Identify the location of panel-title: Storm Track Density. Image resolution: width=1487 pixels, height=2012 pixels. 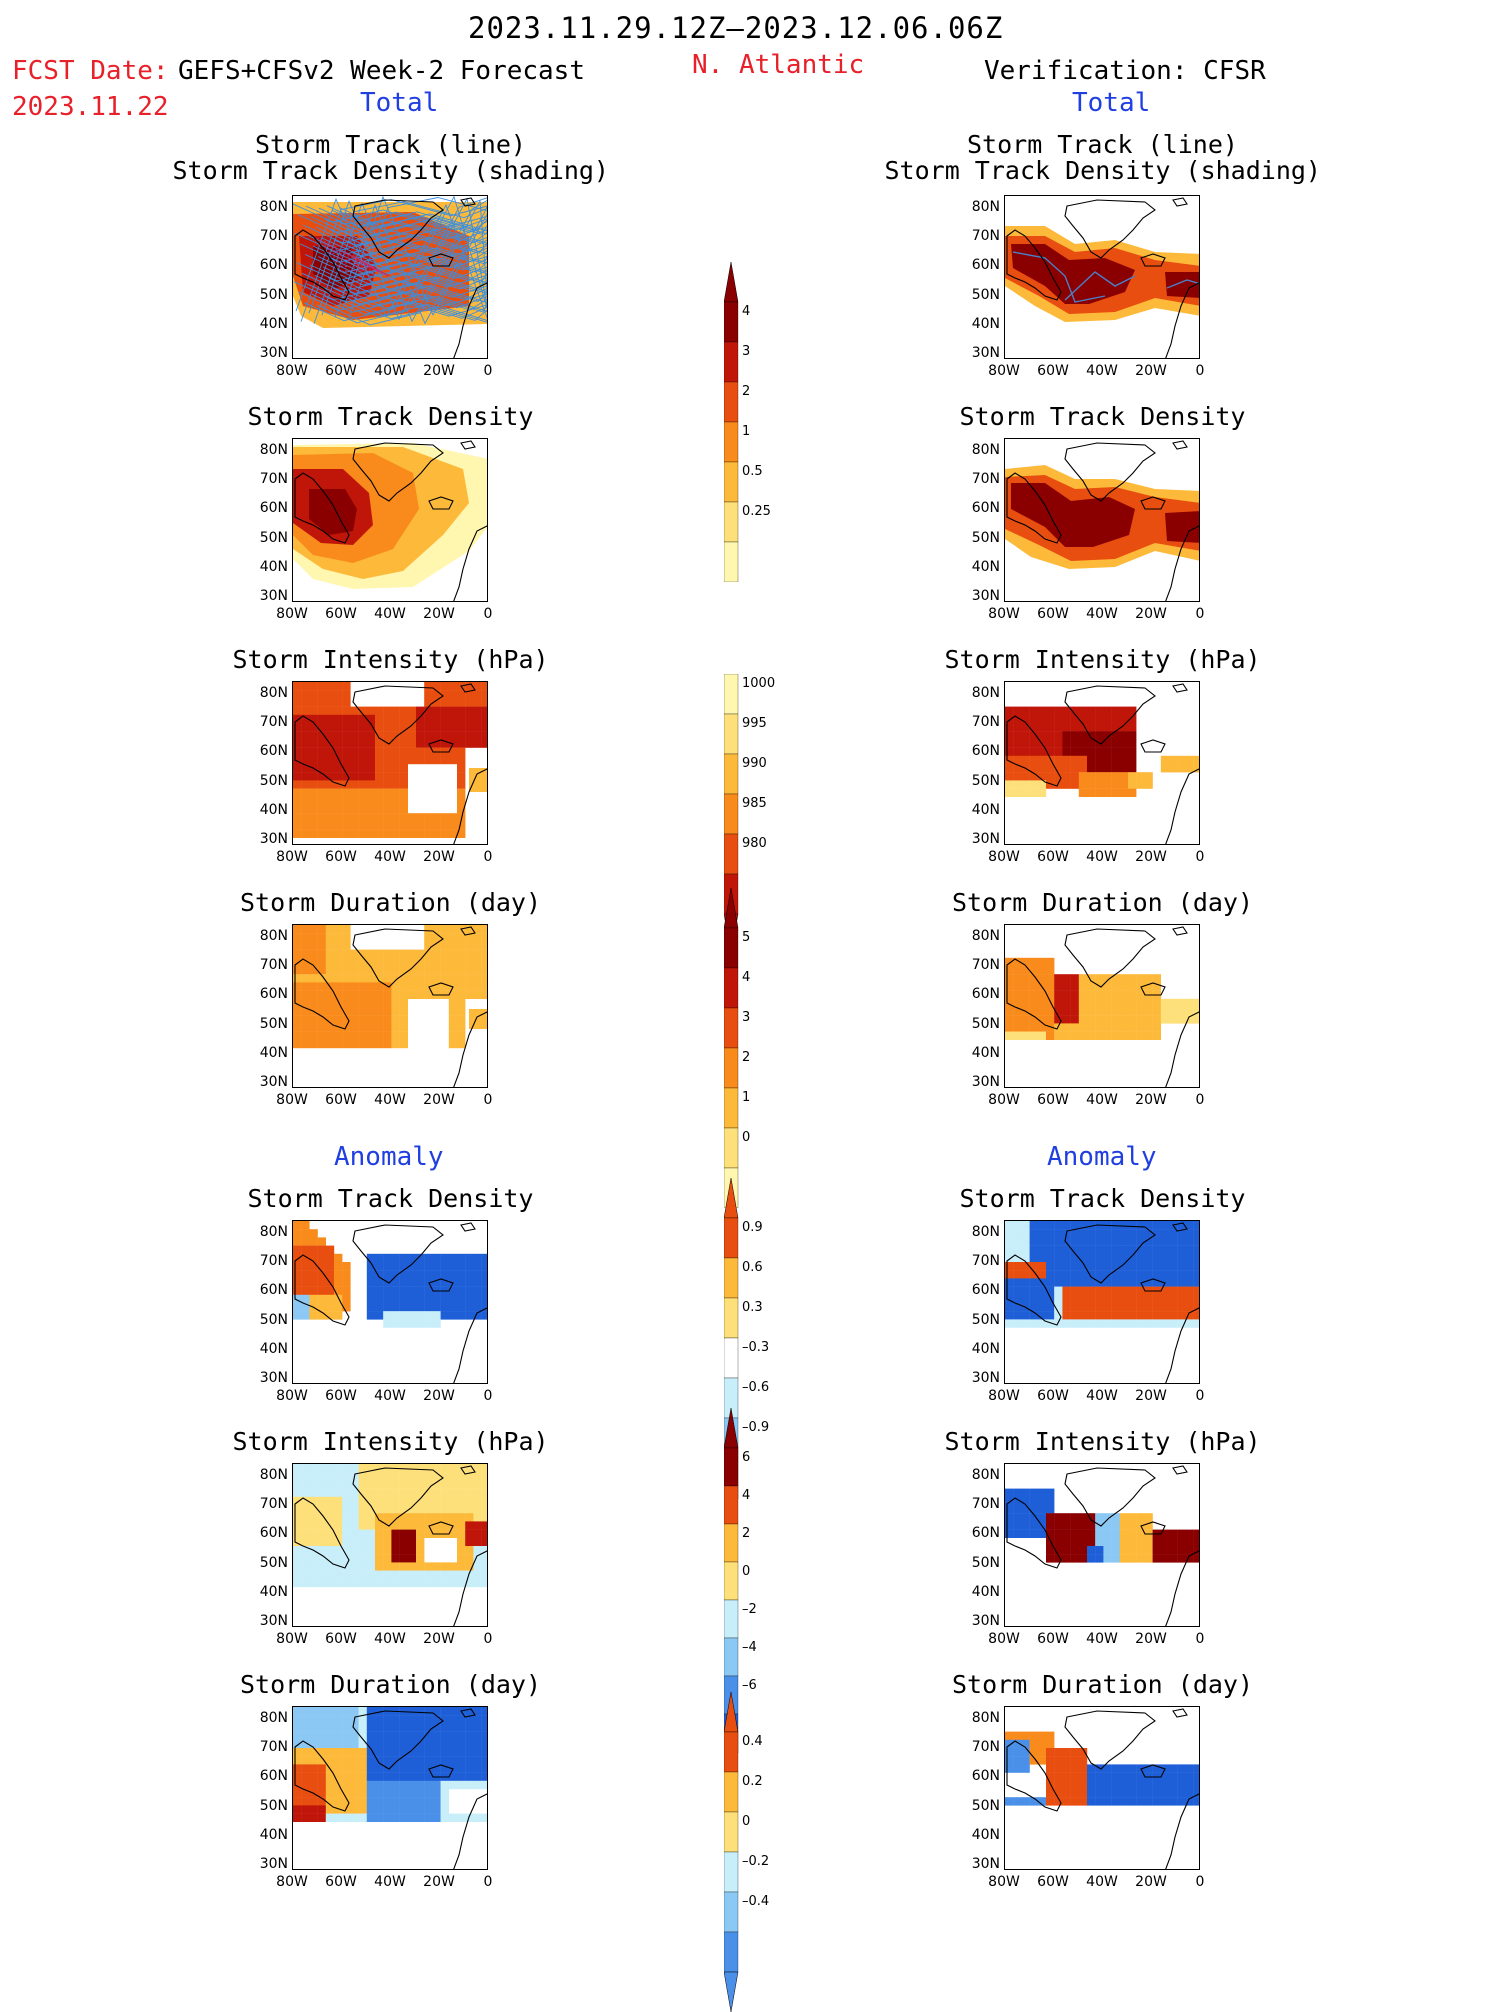
(390, 1198).